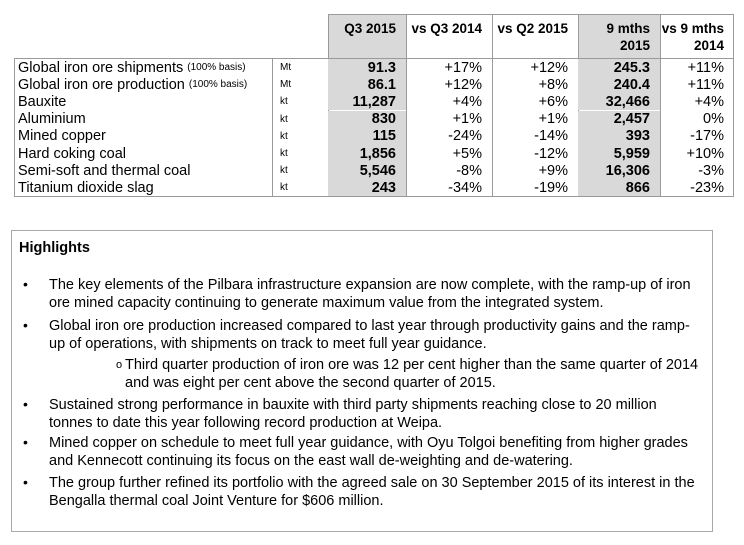  What do you see at coordinates (713, 119) in the screenshot?
I see `value-vs-9-mths-2014: 0%` at bounding box center [713, 119].